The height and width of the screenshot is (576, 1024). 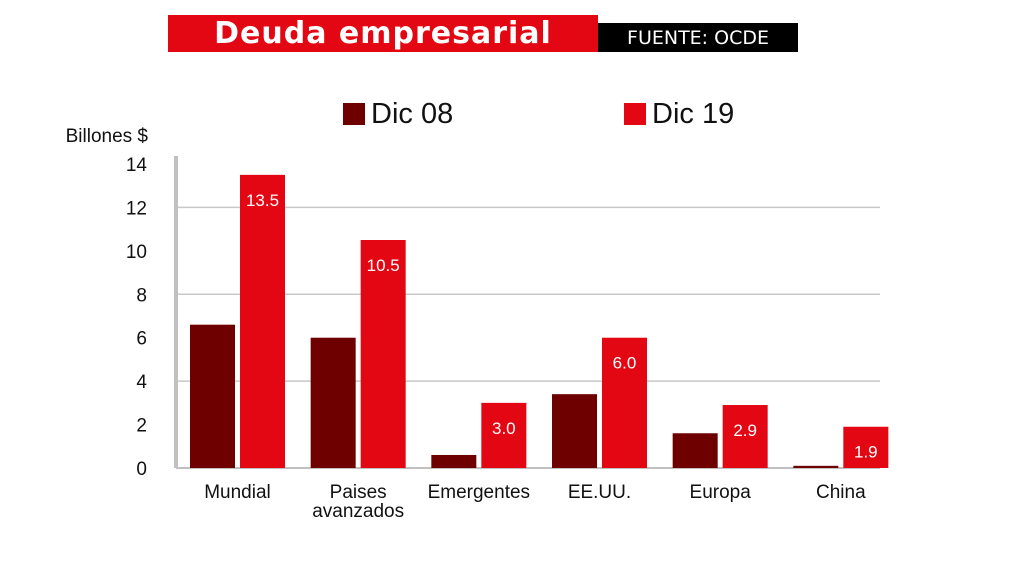 I want to click on y-tick-label: 10, so click(x=136, y=252).